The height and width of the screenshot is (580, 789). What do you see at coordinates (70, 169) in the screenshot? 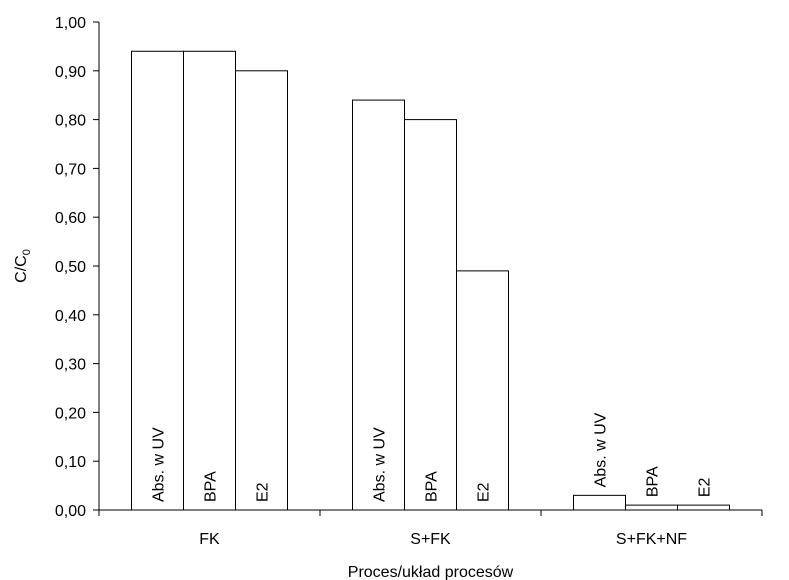
I see `y-tick-label: 0,70` at bounding box center [70, 169].